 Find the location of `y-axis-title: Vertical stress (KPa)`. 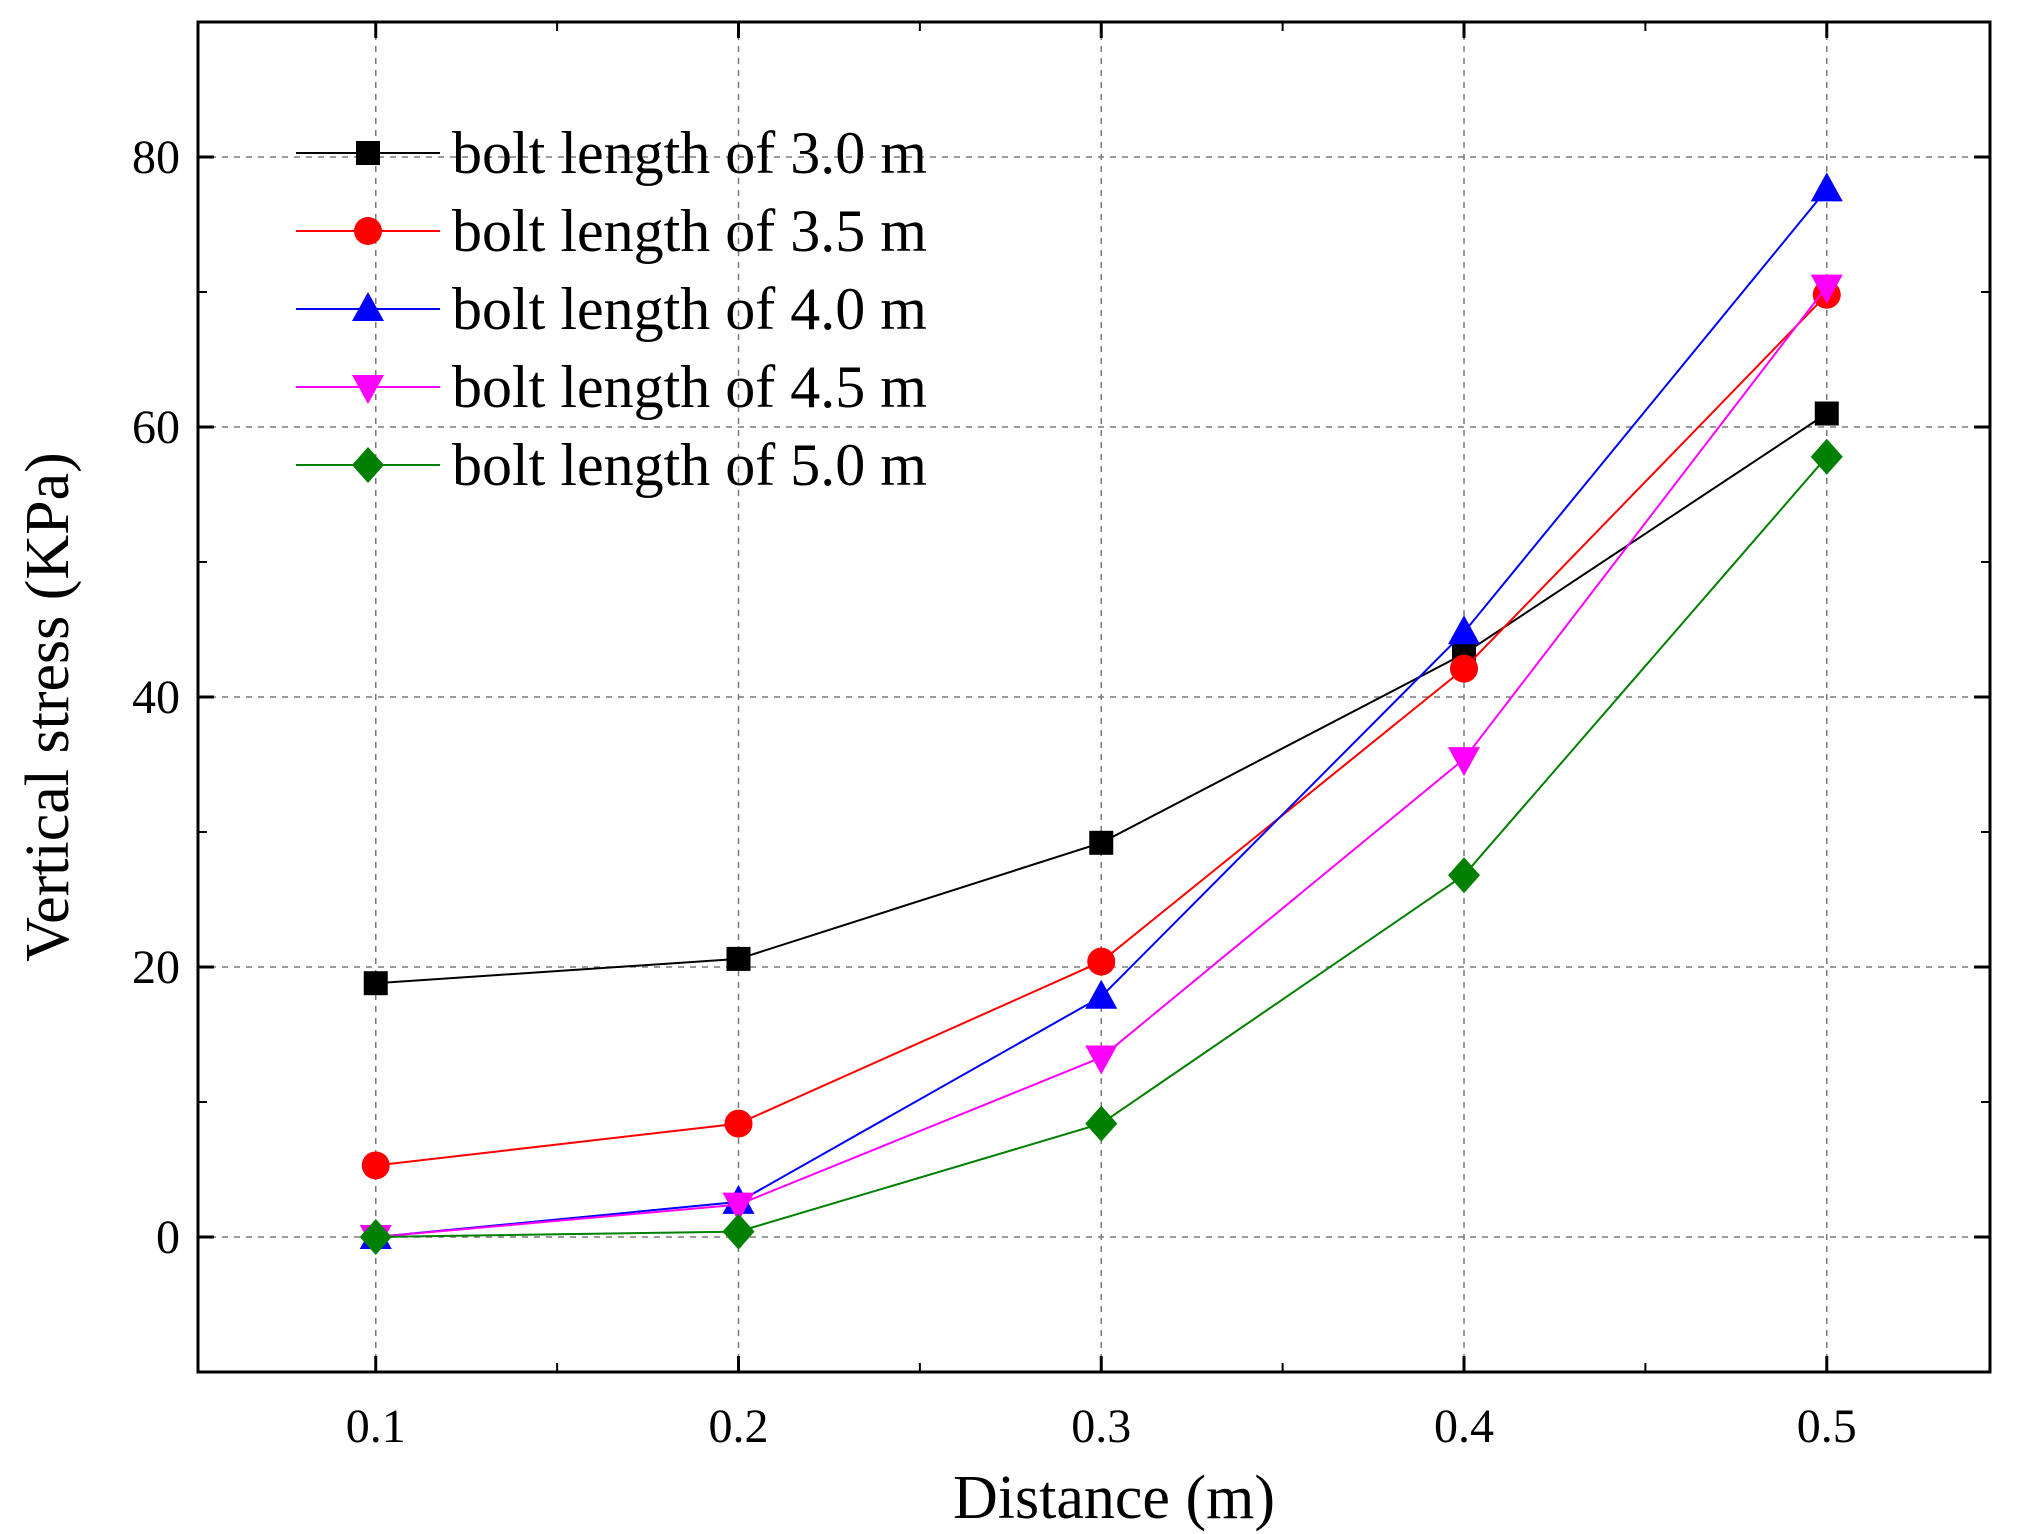

y-axis-title: Vertical stress (KPa) is located at coordinates (48, 707).